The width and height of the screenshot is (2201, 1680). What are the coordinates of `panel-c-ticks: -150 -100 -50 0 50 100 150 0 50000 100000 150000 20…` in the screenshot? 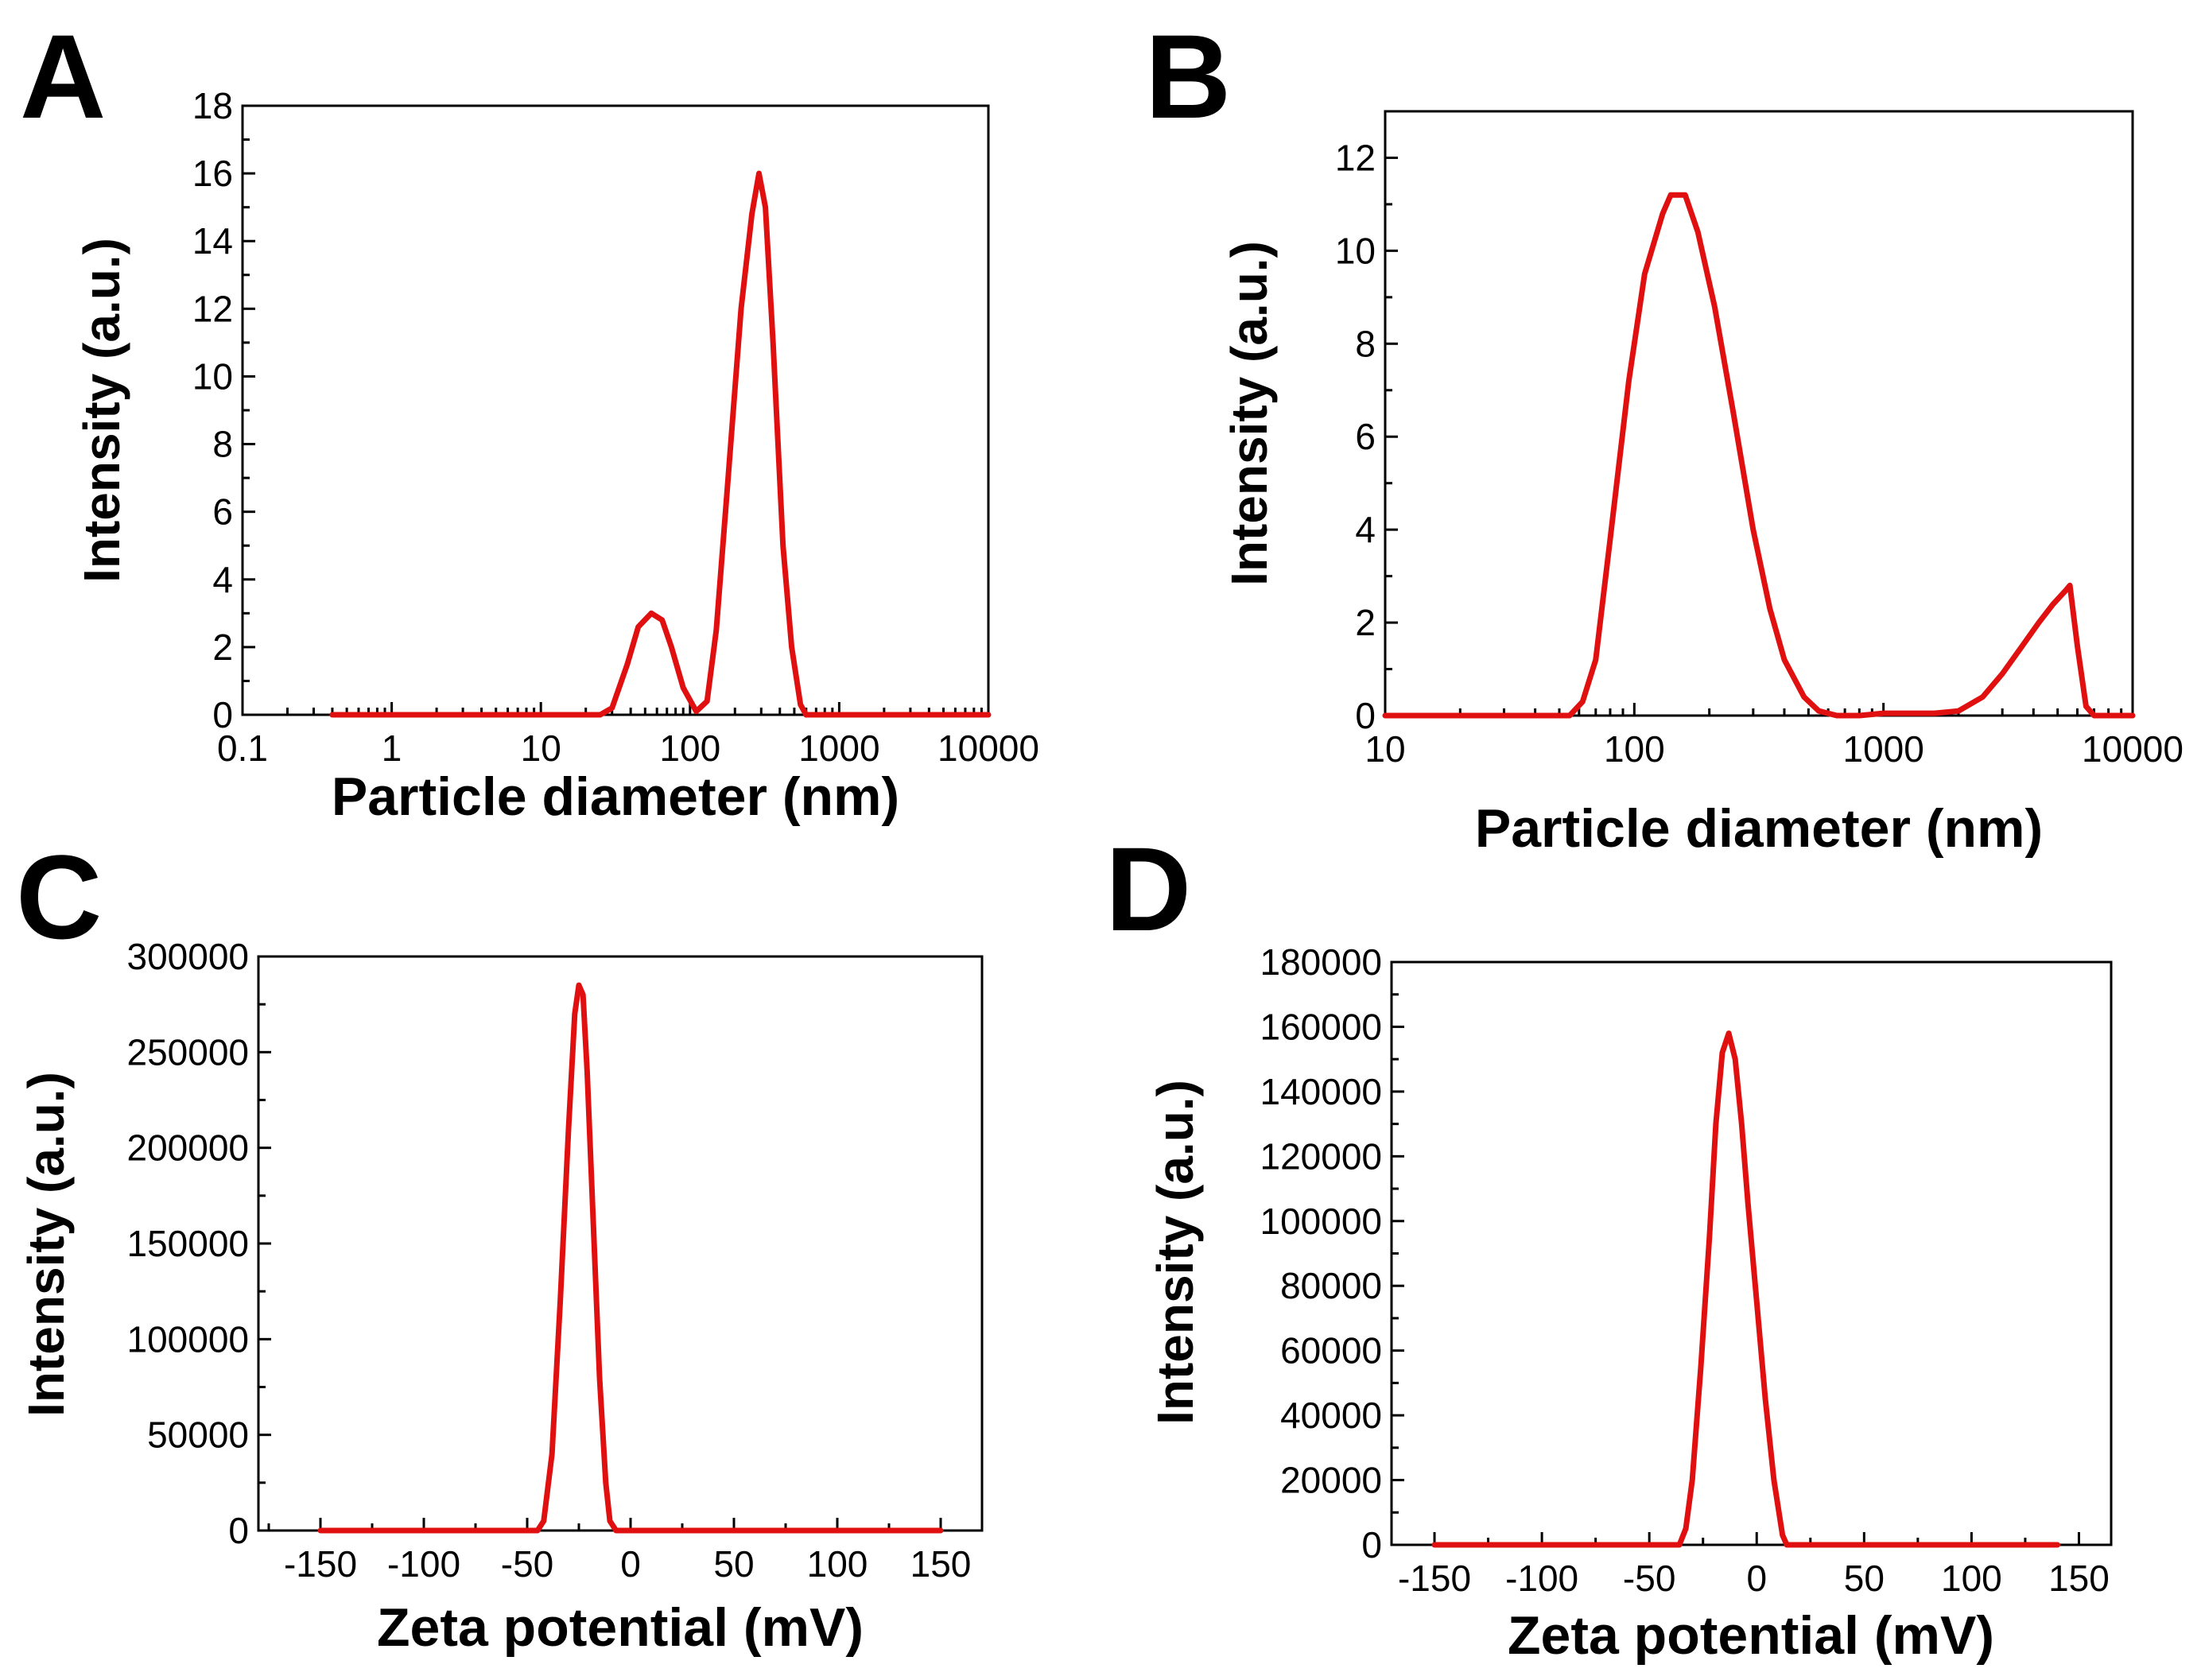 It's located at (549, 1260).